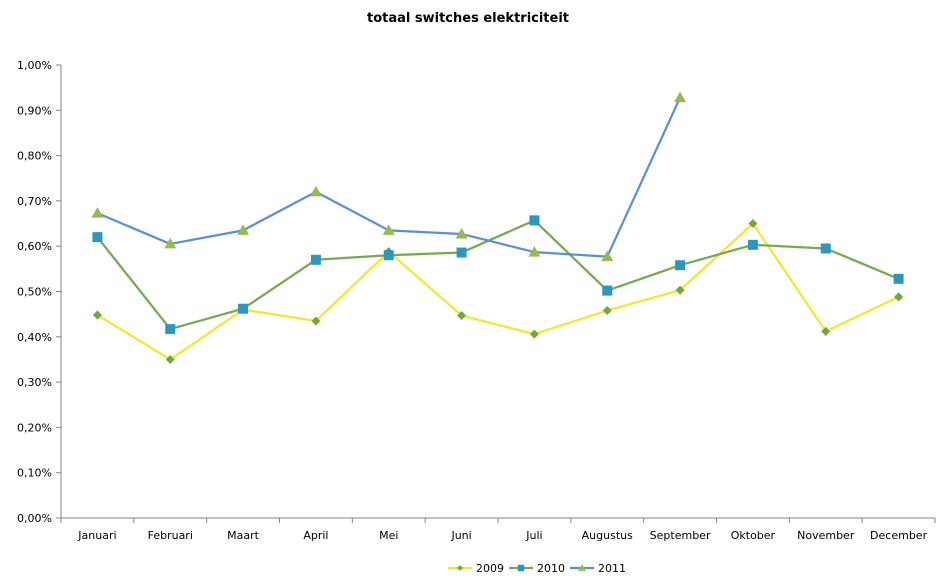  Describe the element at coordinates (34, 201) in the screenshot. I see `y-tick-label: 0,70%` at that location.